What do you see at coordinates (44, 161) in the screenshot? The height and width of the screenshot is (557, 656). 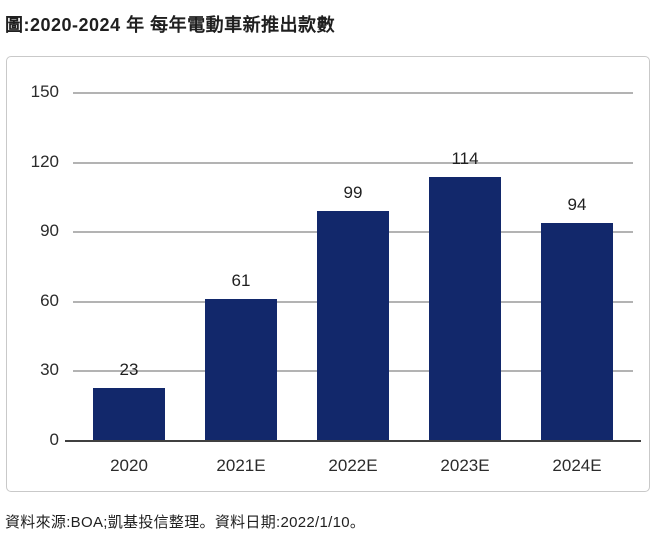 I see `y-tick-label-120: 120` at bounding box center [44, 161].